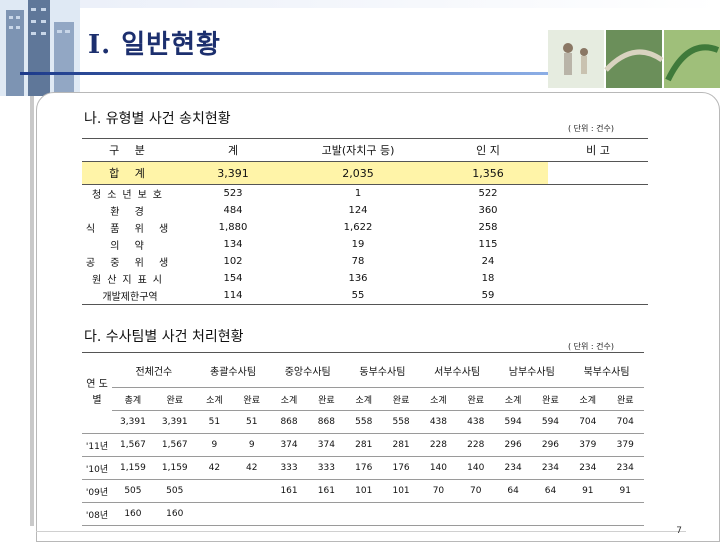  Describe the element at coordinates (360, 4) in the screenshot. I see `top-gradient` at that location.